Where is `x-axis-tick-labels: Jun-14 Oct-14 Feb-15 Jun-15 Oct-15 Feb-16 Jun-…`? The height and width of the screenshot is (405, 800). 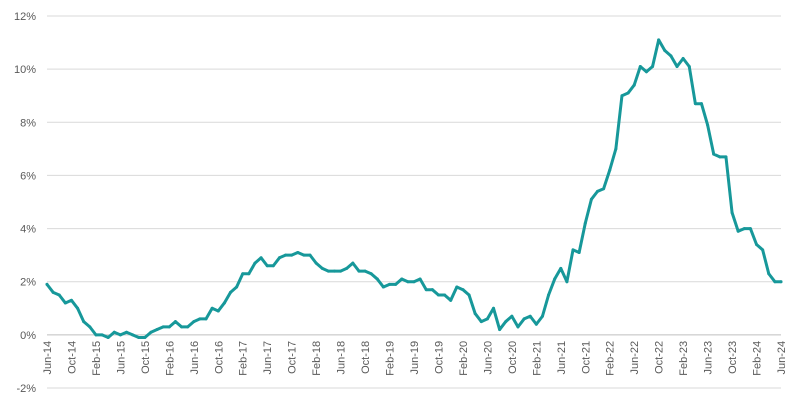
x-axis-tick-labels: Jun-14 Oct-14 Feb-15 Jun-15 Oct-15 Feb-16 Jun-… is located at coordinates (415, 358).